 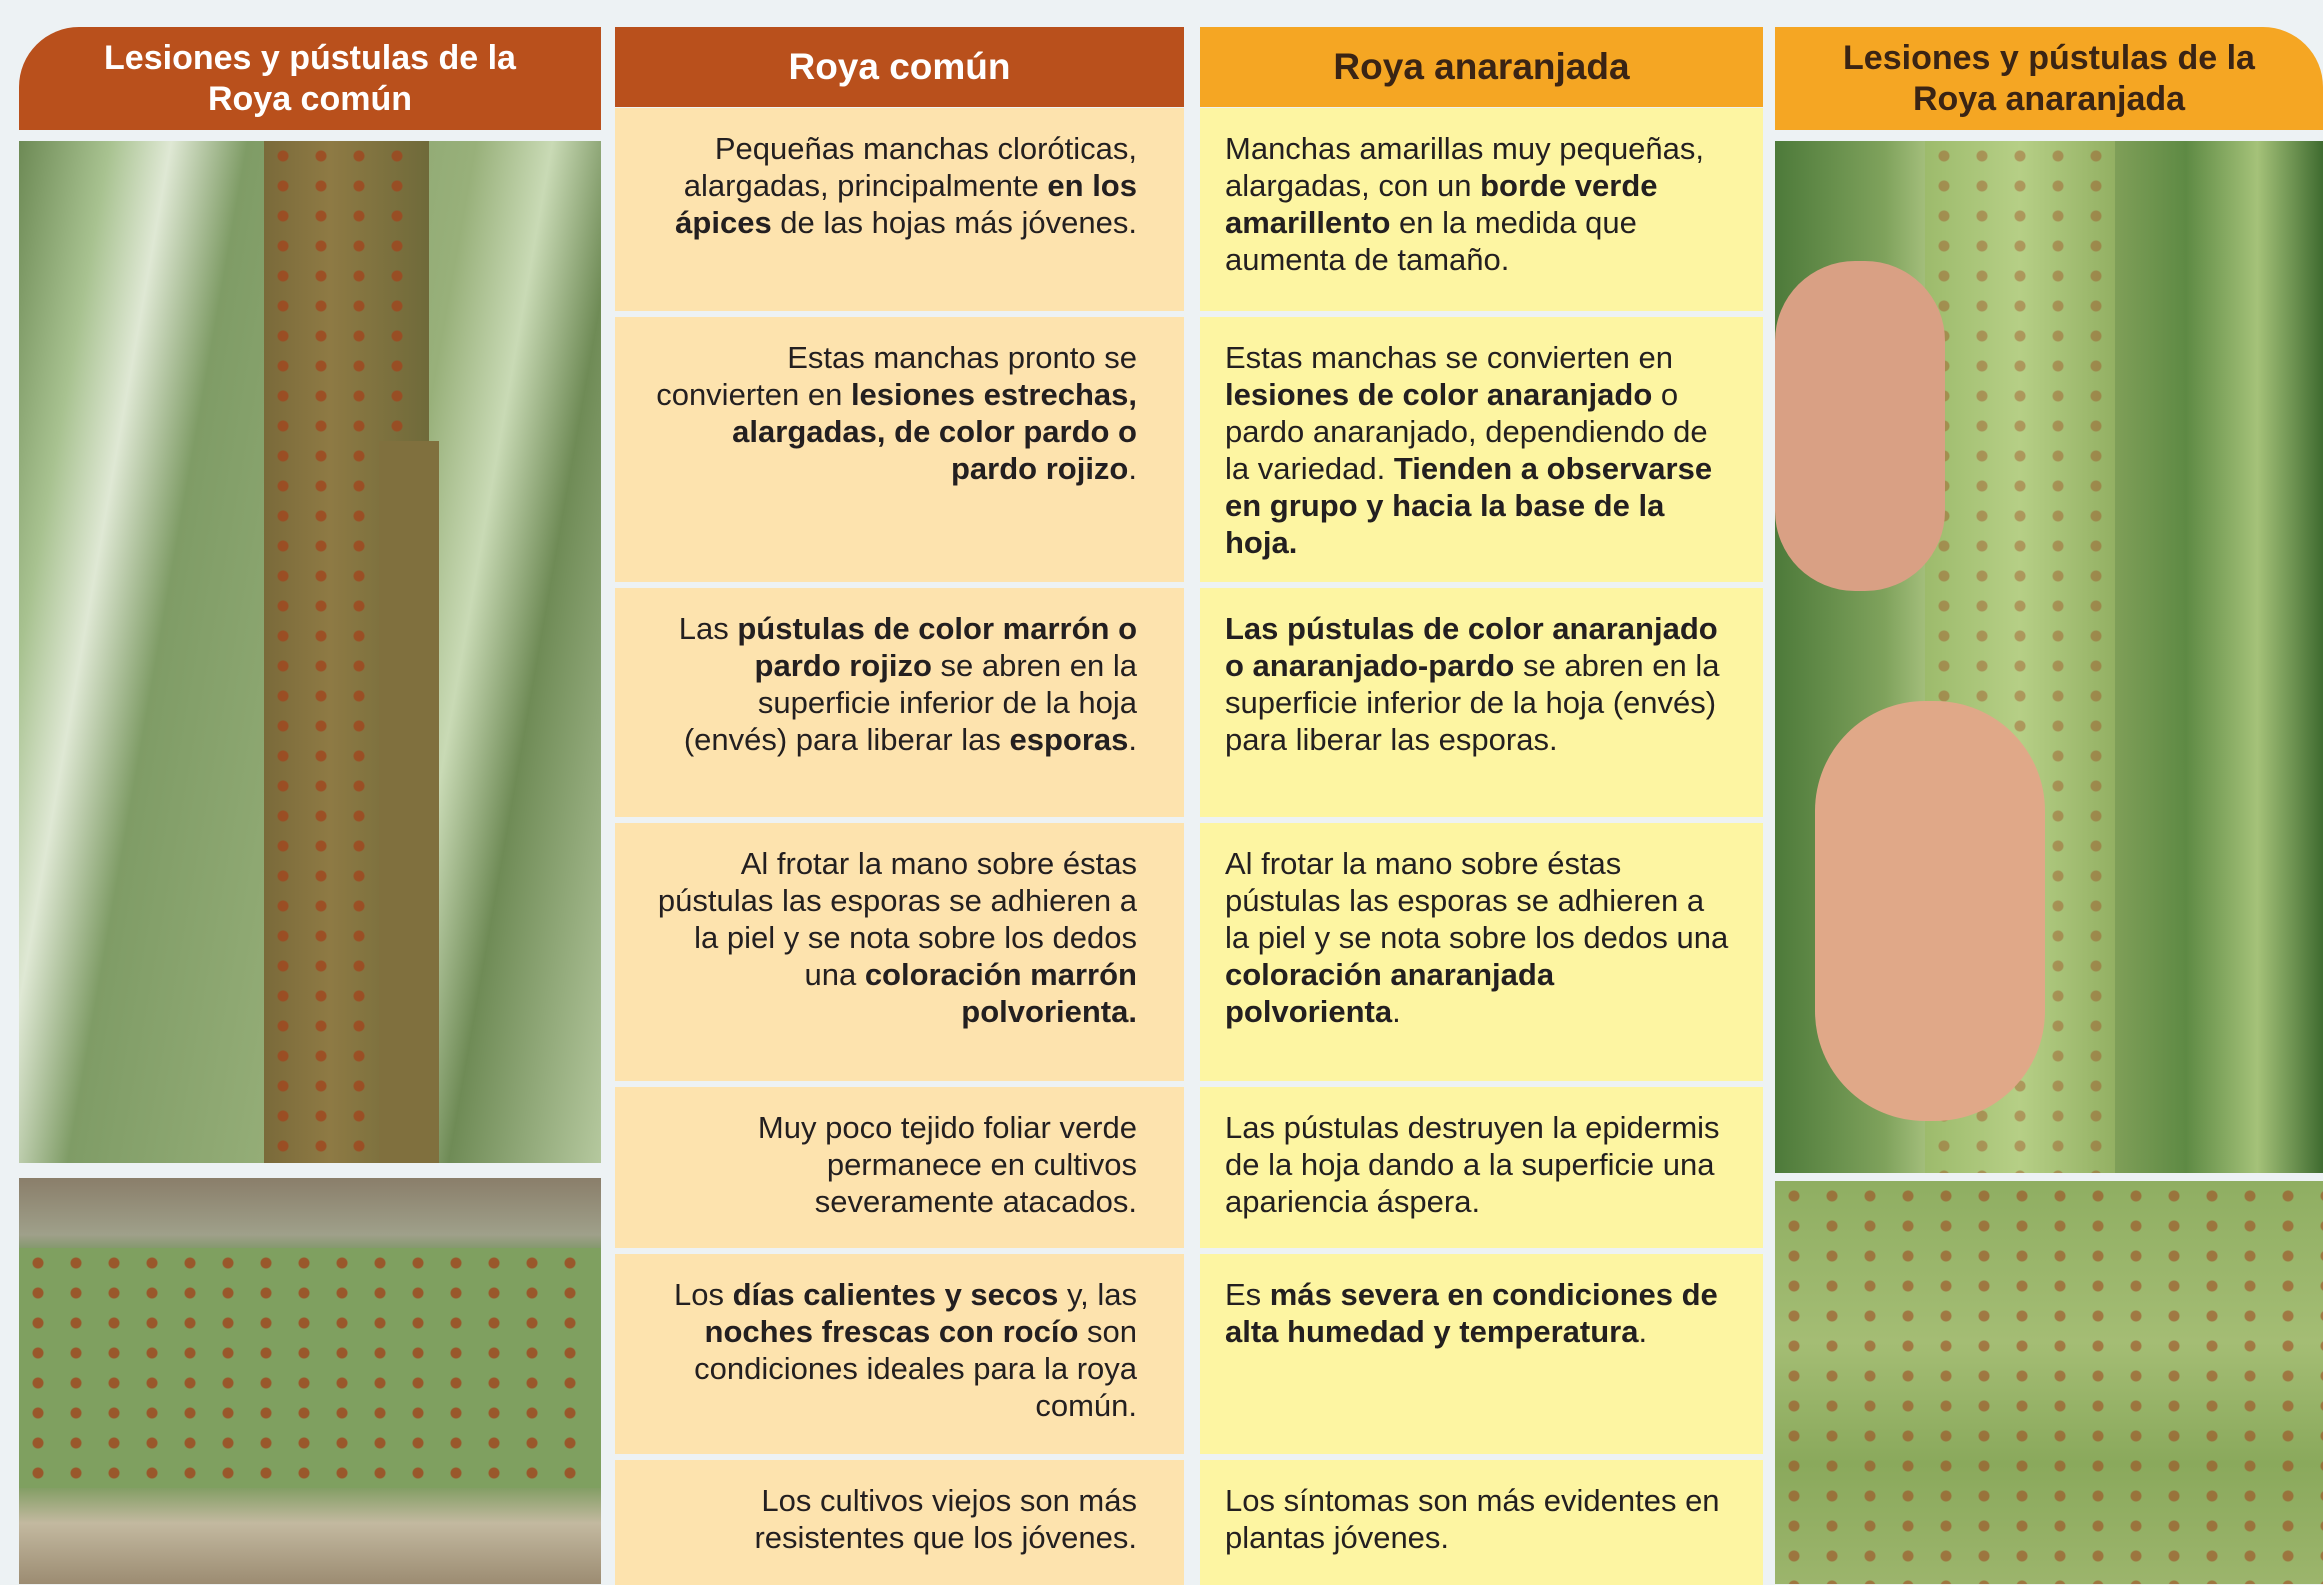 I want to click on text-run: Los, so click(x=703, y=1294).